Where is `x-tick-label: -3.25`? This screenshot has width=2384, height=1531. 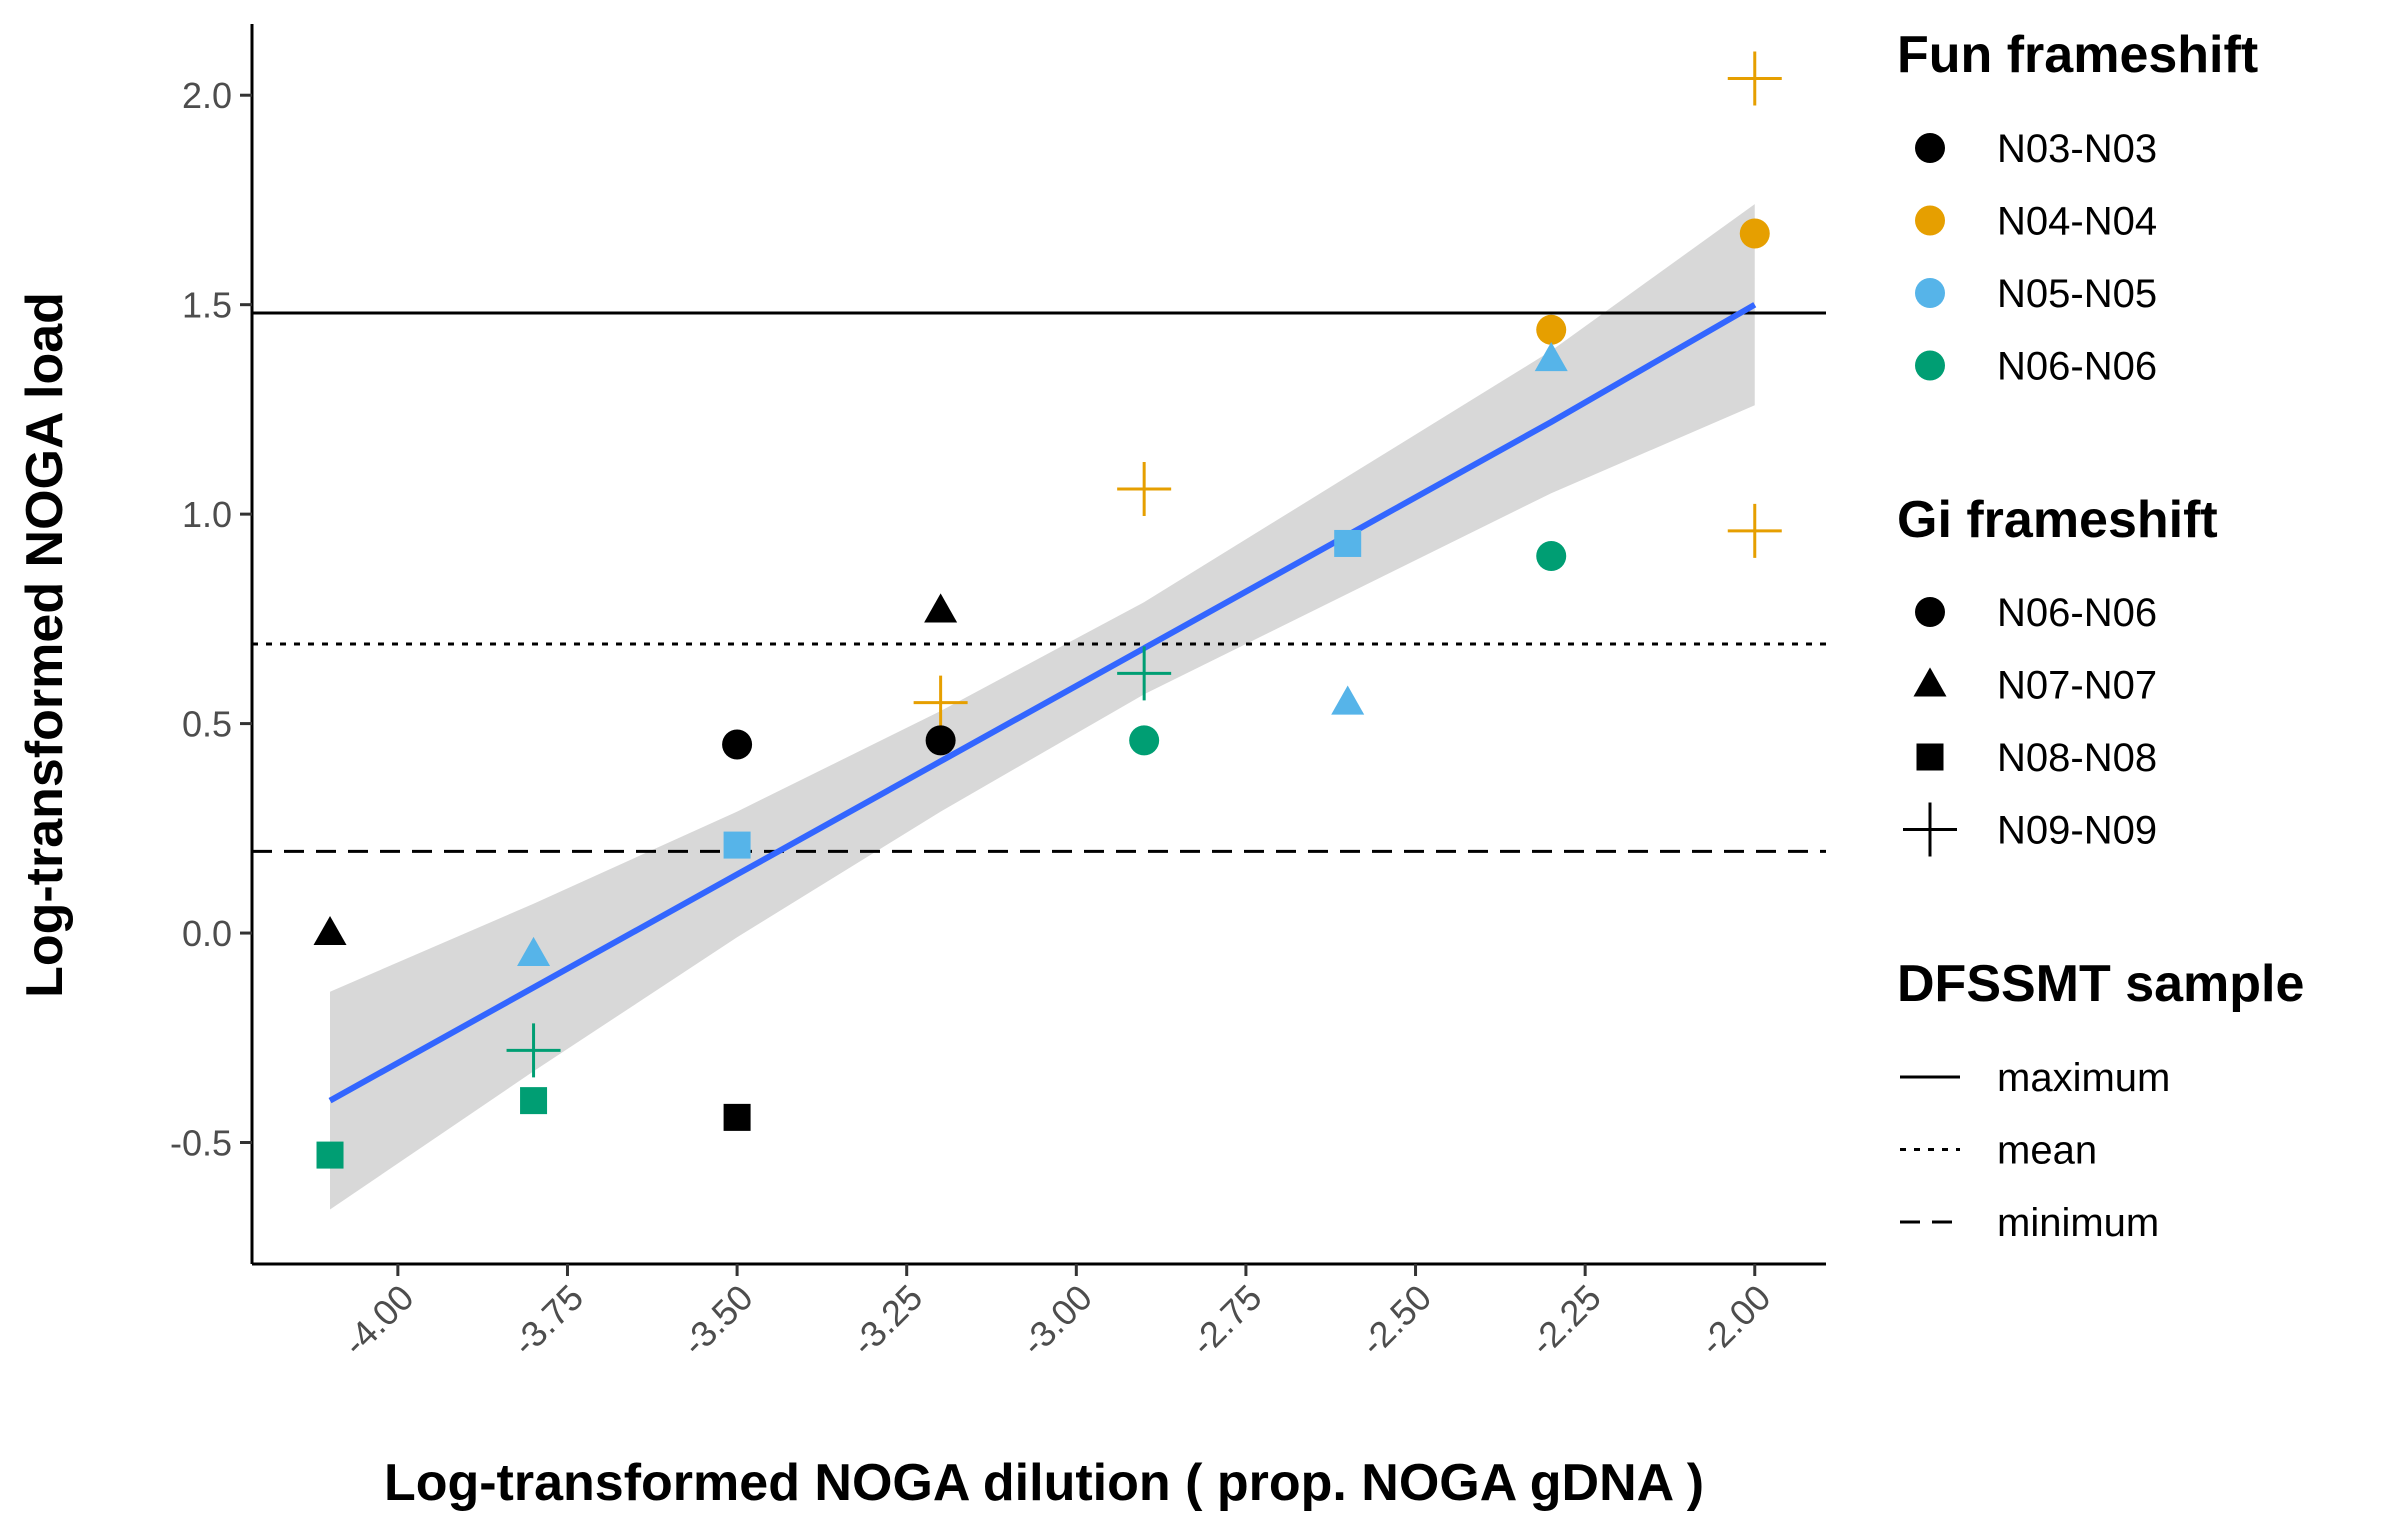
x-tick-label: -3.25 is located at coordinates (886, 1320).